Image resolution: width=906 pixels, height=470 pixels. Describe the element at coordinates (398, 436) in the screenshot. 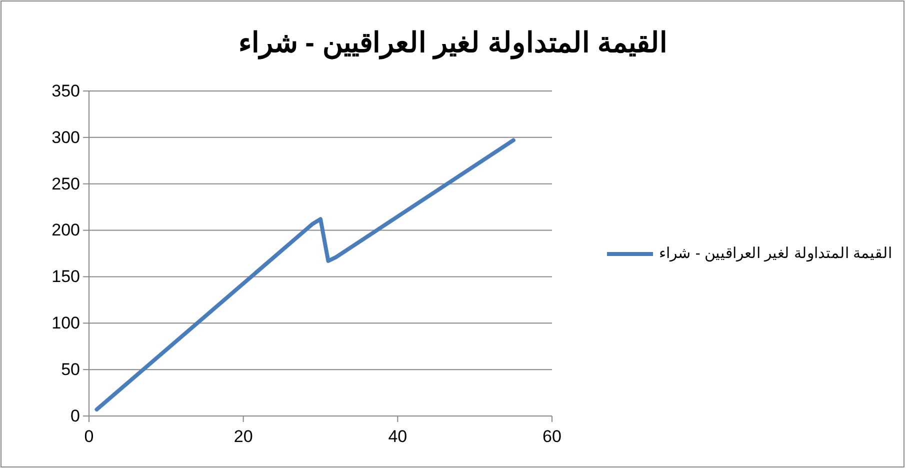

I see `x-tick-label: 40` at that location.